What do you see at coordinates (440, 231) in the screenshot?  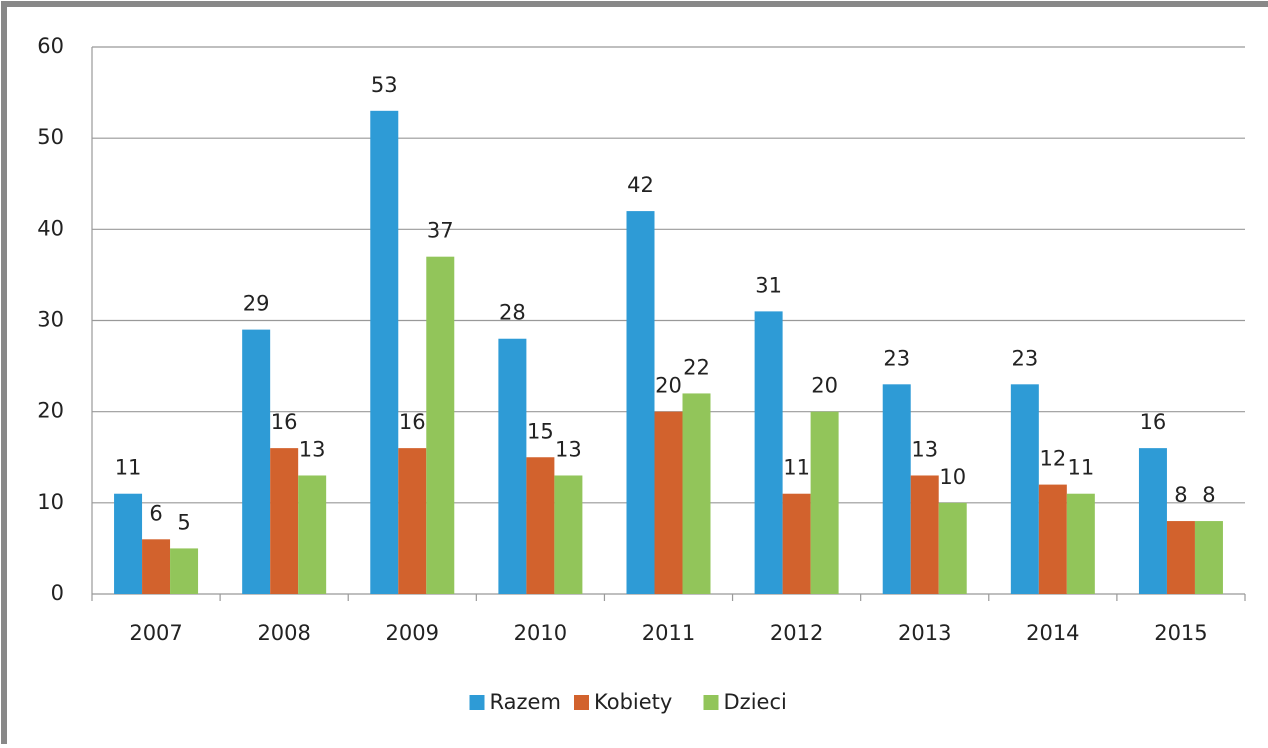 I see `data-label: 37` at bounding box center [440, 231].